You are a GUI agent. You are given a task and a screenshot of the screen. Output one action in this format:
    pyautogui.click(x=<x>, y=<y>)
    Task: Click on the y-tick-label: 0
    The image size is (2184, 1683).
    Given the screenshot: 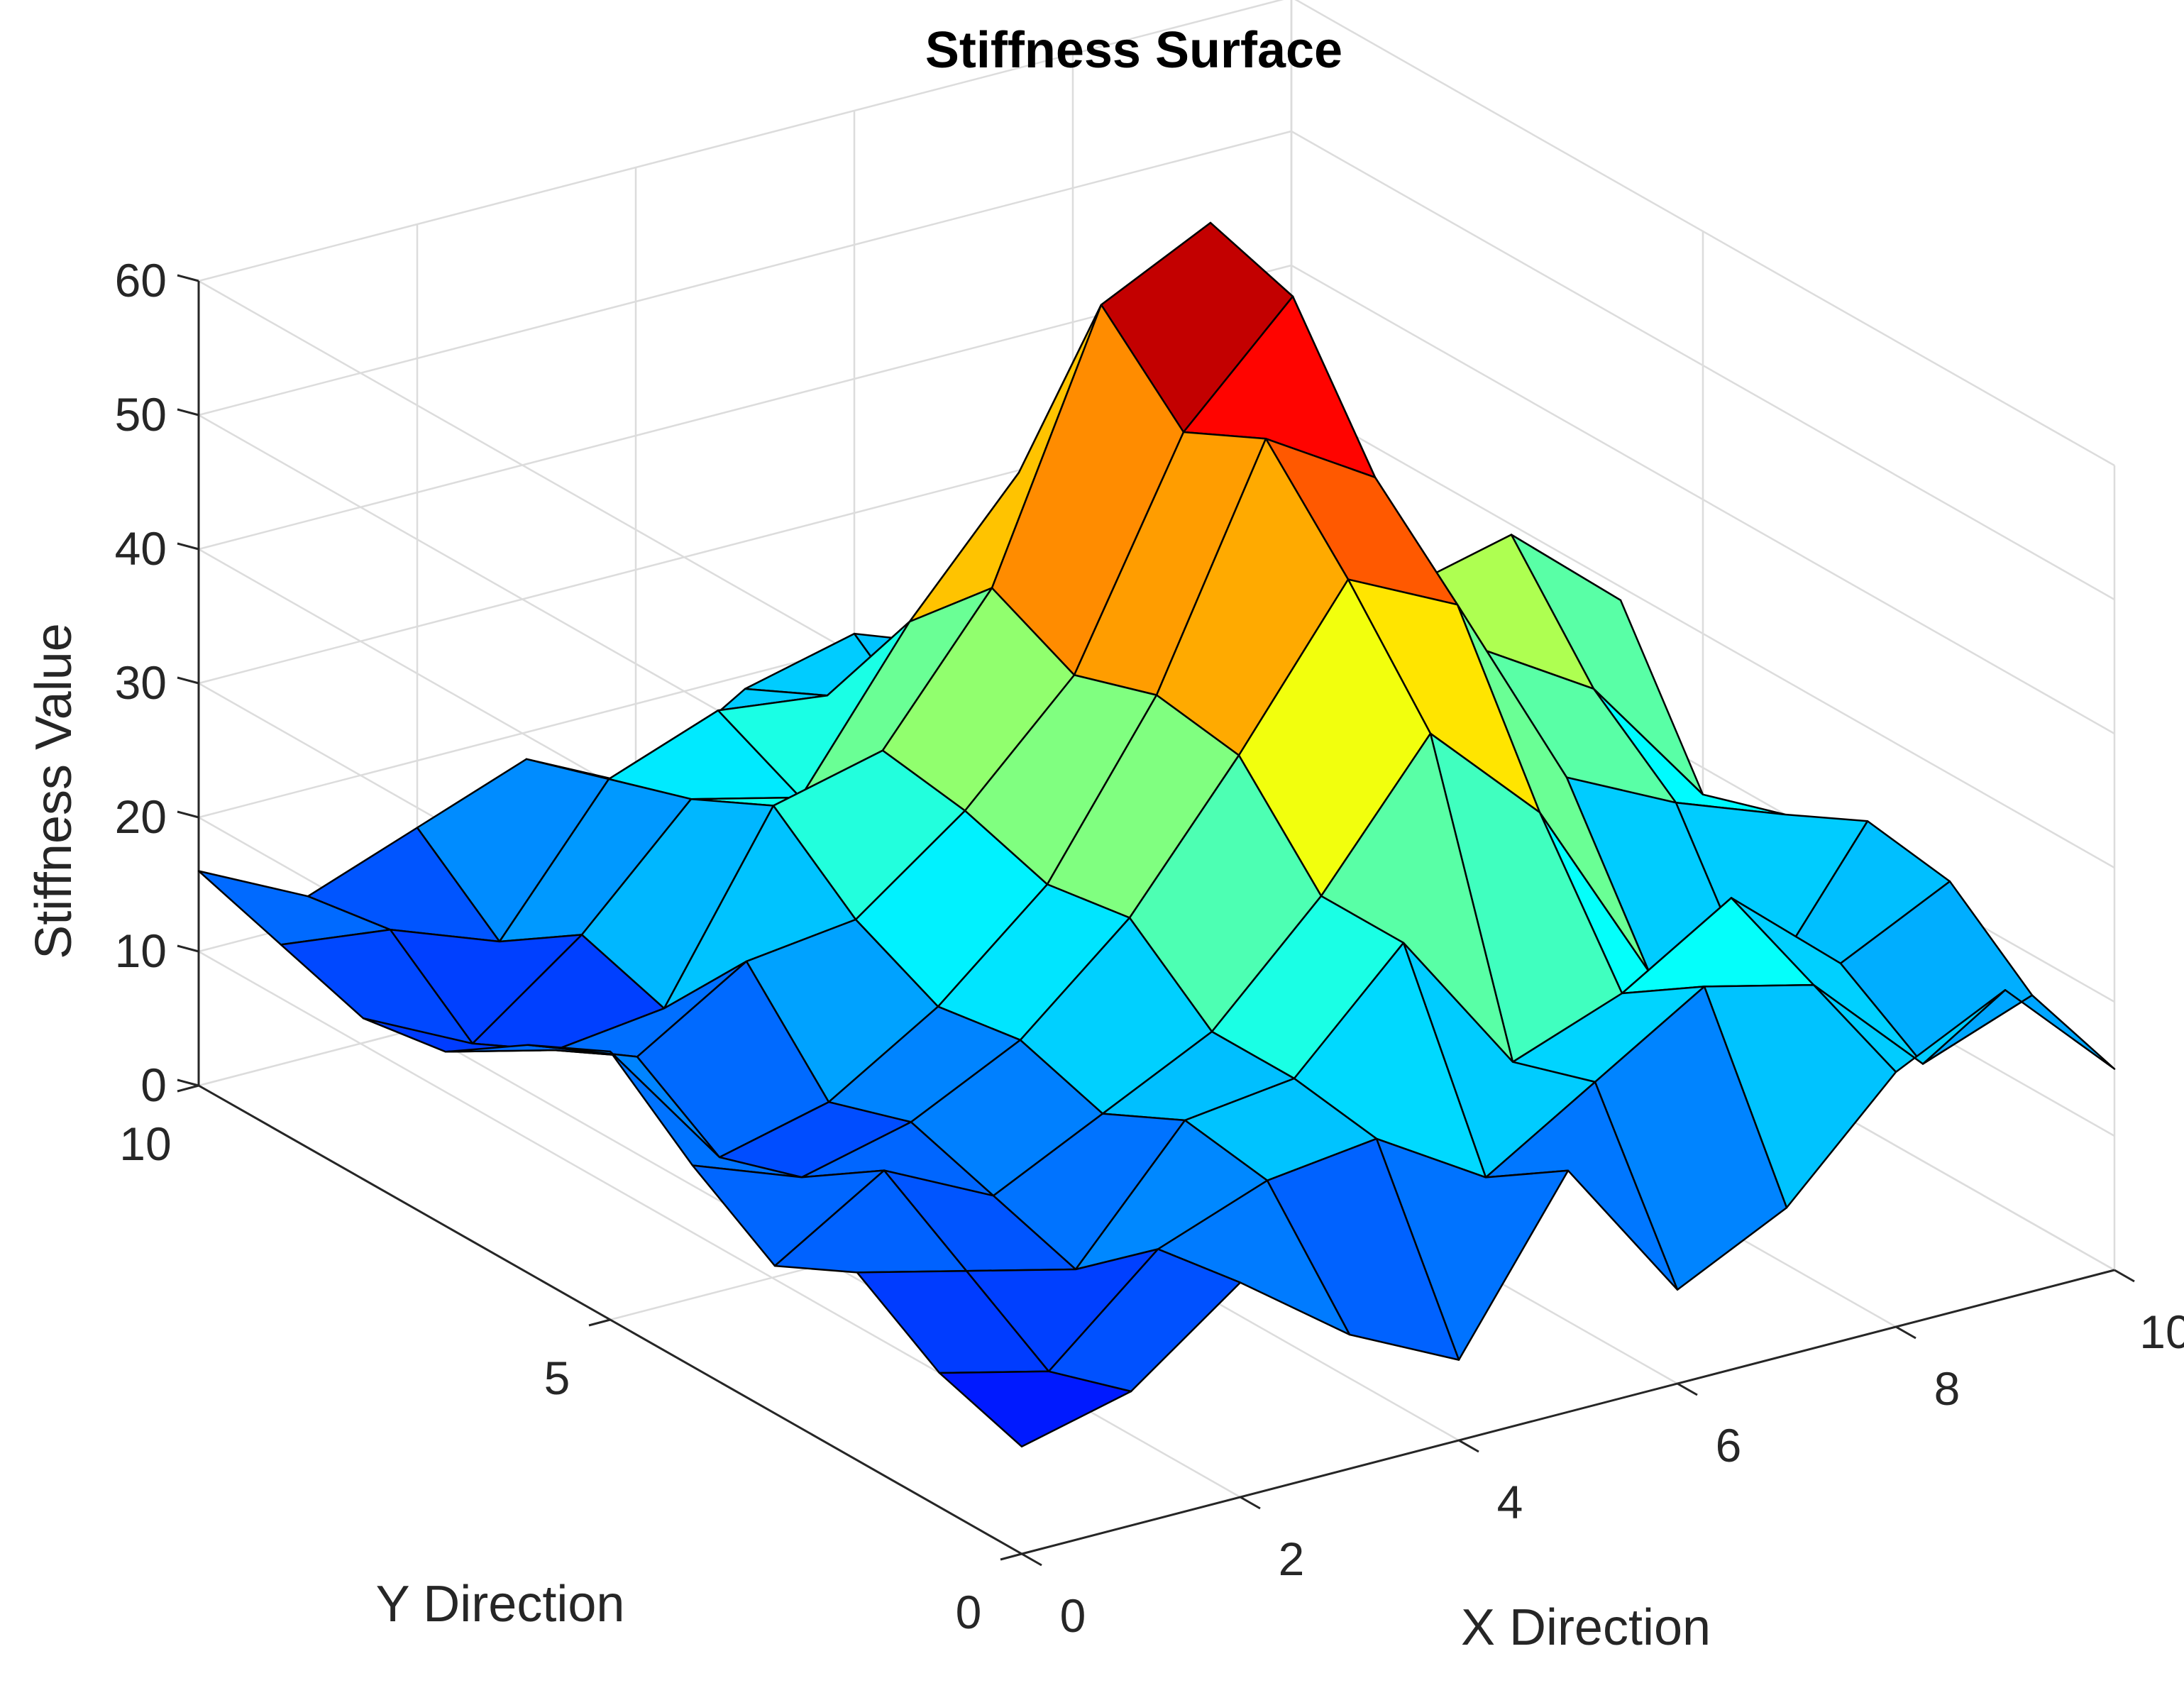 What is the action you would take?
    pyautogui.click(x=969, y=1612)
    